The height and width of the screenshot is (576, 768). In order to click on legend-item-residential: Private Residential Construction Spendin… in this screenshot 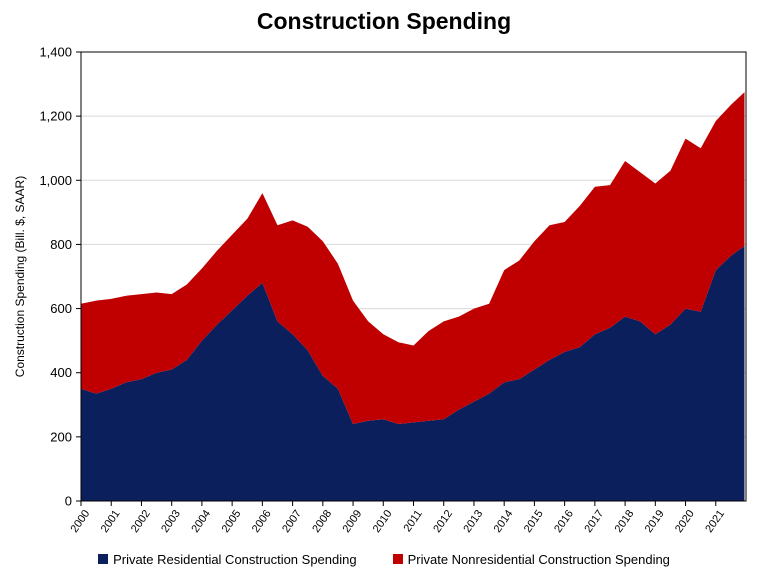, I will do `click(227, 559)`.